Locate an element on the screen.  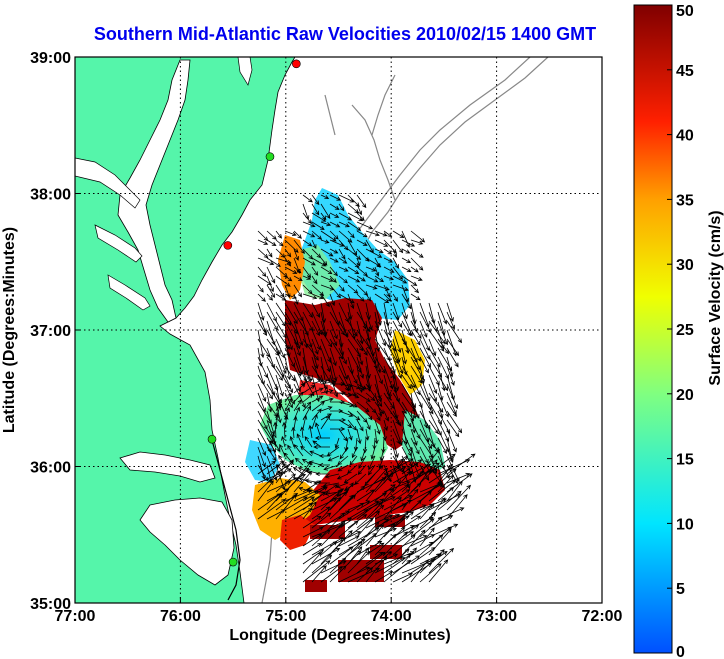
colorbar-tick-label: 20 is located at coordinates (685, 395).